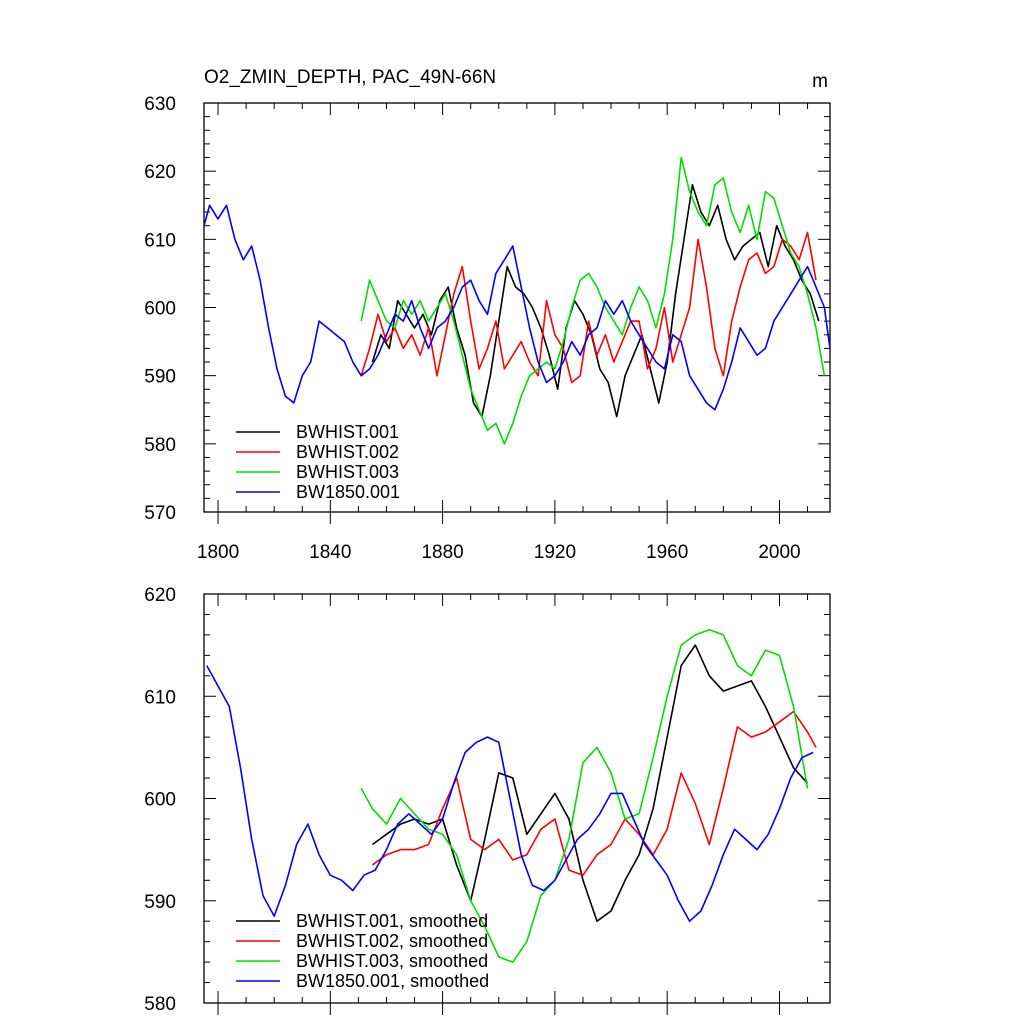 This screenshot has width=1024, height=1024. I want to click on legend-label: BW1850.001, so click(348, 492).